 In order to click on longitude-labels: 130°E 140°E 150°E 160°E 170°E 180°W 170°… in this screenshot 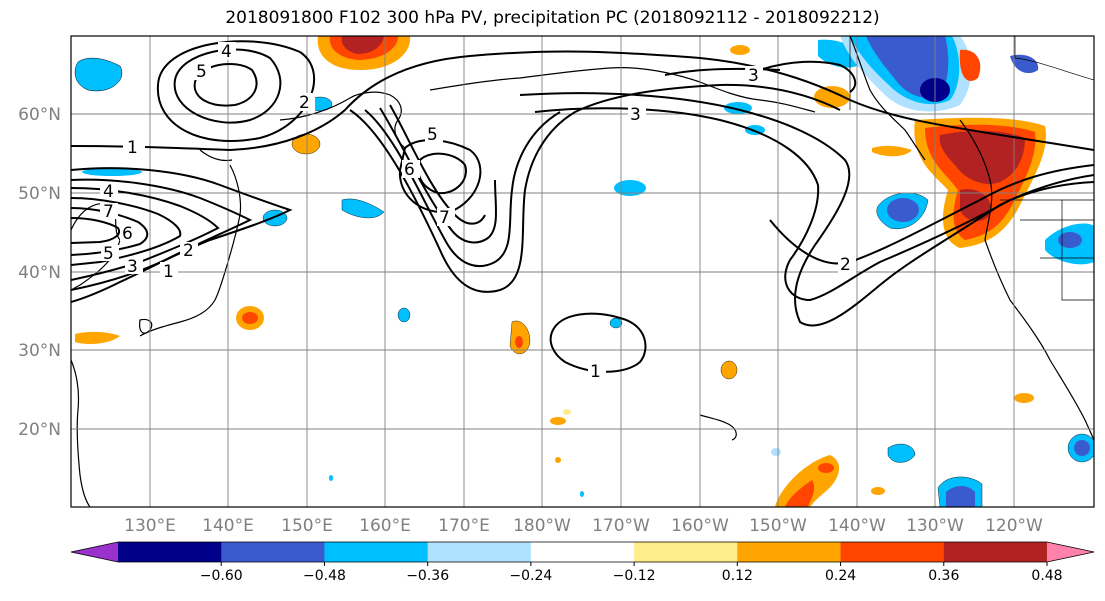, I will do `click(583, 526)`.